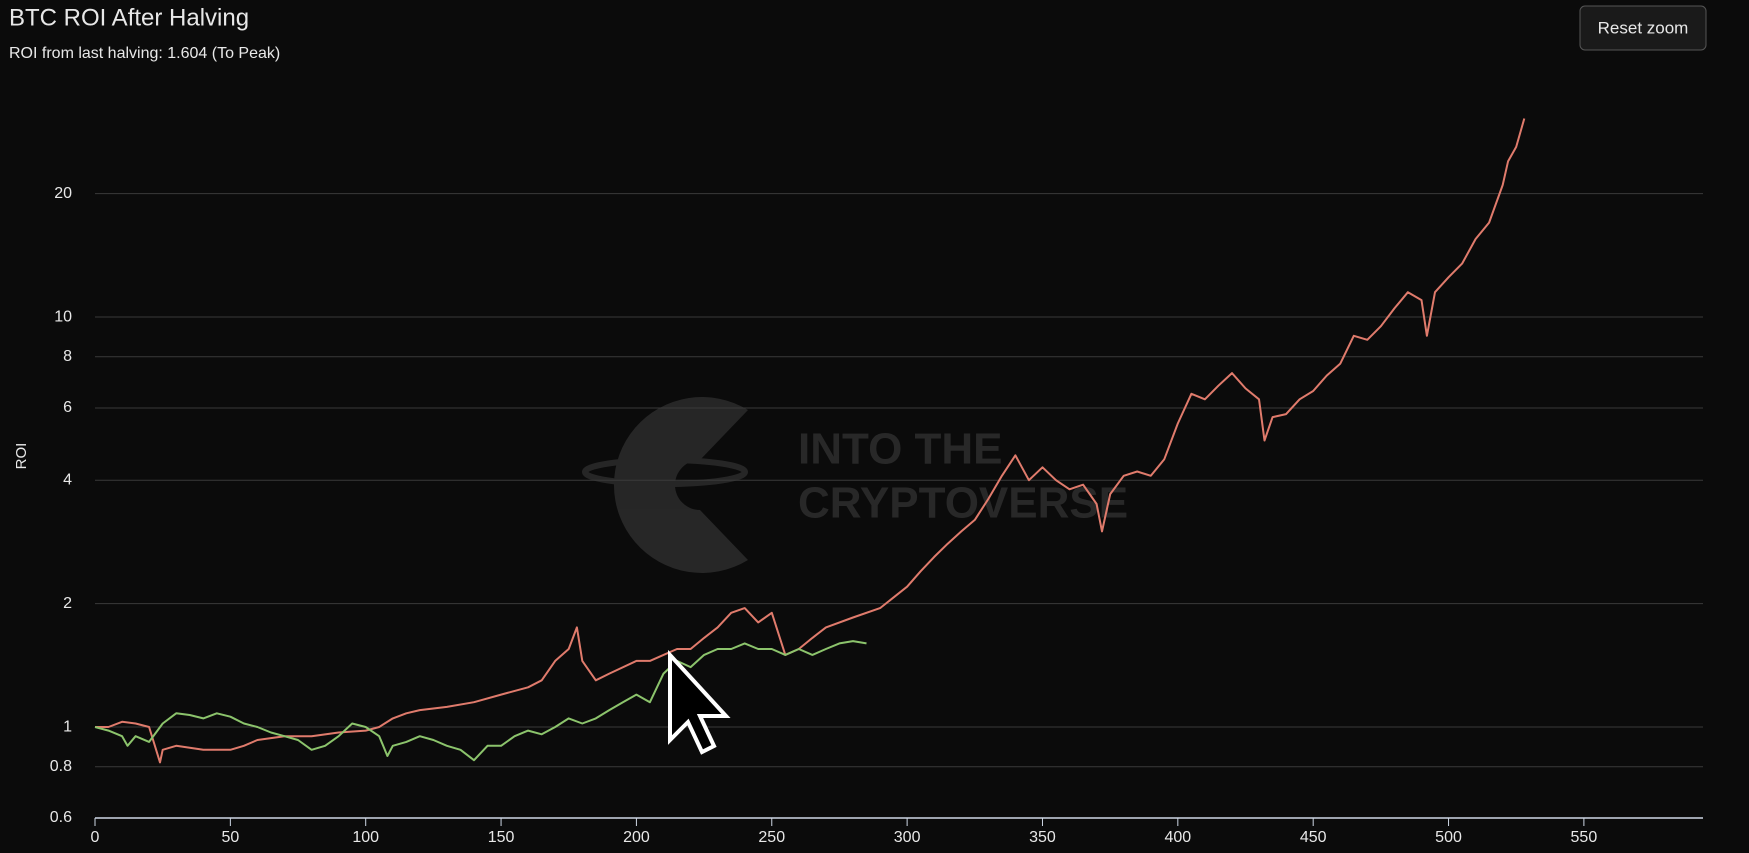 The width and height of the screenshot is (1749, 853). Describe the element at coordinates (1042, 837) in the screenshot. I see `x-tick-label: 350` at that location.